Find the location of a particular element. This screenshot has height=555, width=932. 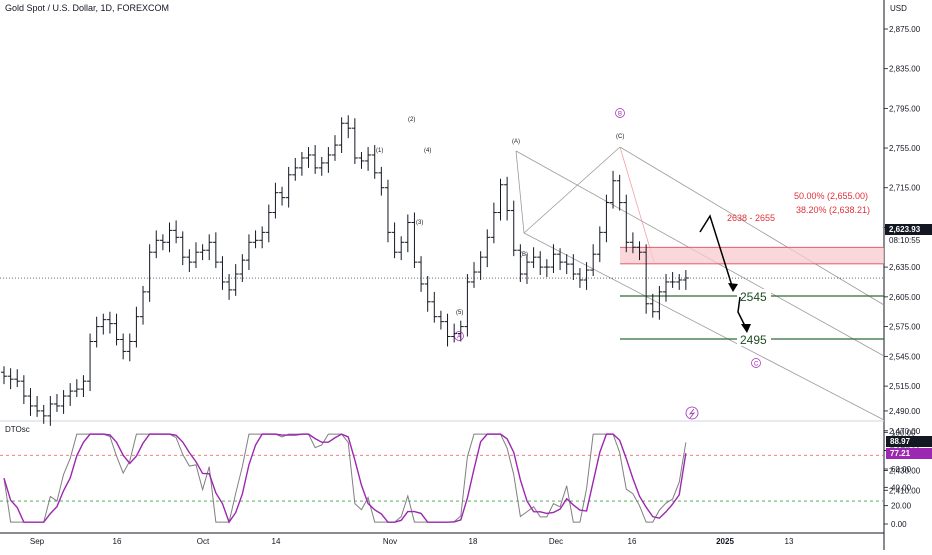

last-price-badge is located at coordinates (908, 229).